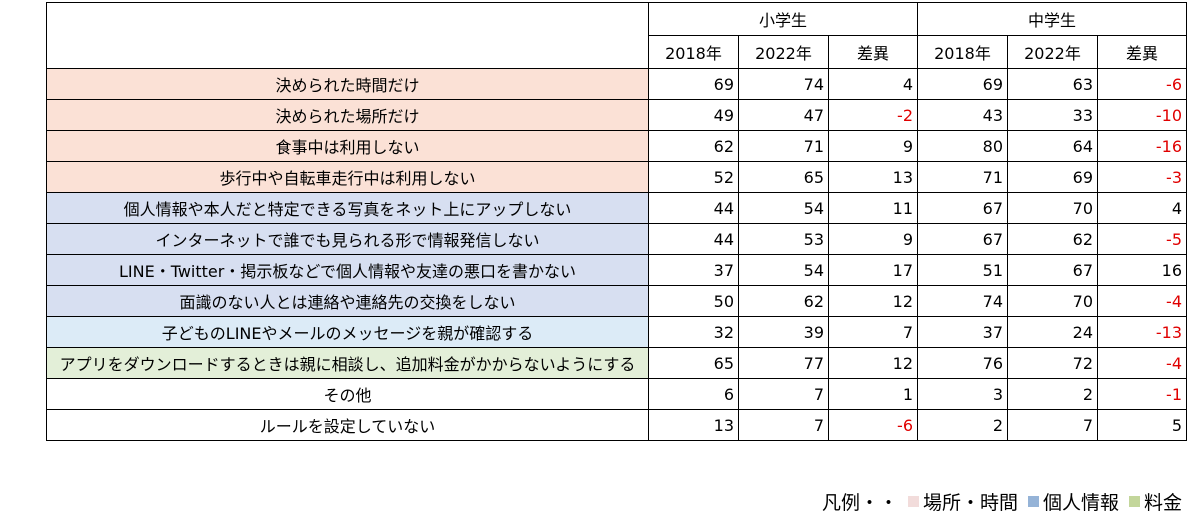 This screenshot has width=1200, height=530. What do you see at coordinates (783, 332) in the screenshot?
I see `value-cell: 39` at bounding box center [783, 332].